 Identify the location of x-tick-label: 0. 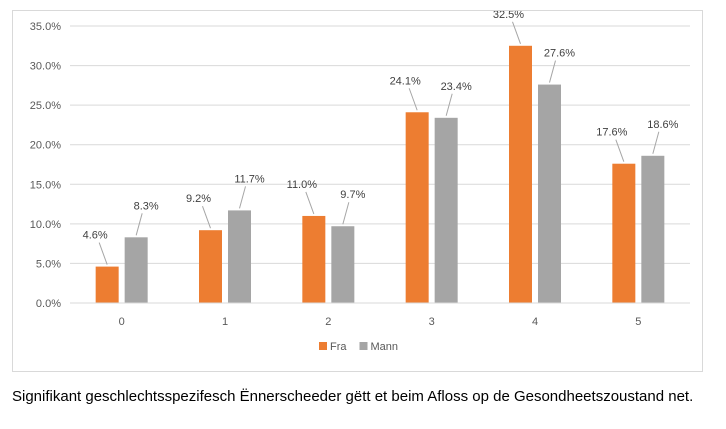
(122, 322).